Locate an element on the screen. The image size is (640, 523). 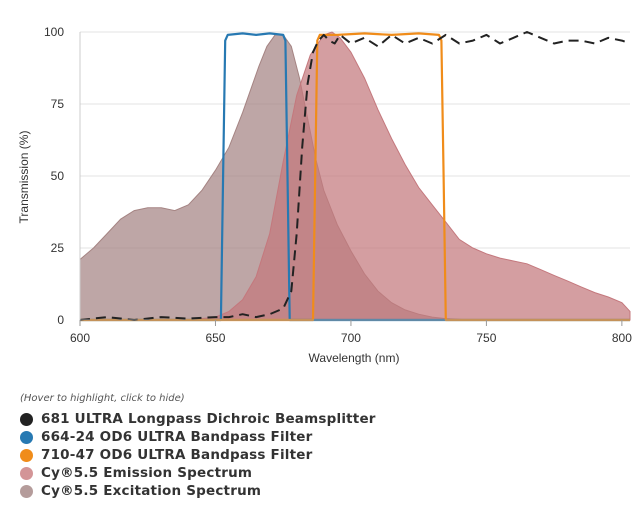
y-tick-label: 0 is located at coordinates (60, 320).